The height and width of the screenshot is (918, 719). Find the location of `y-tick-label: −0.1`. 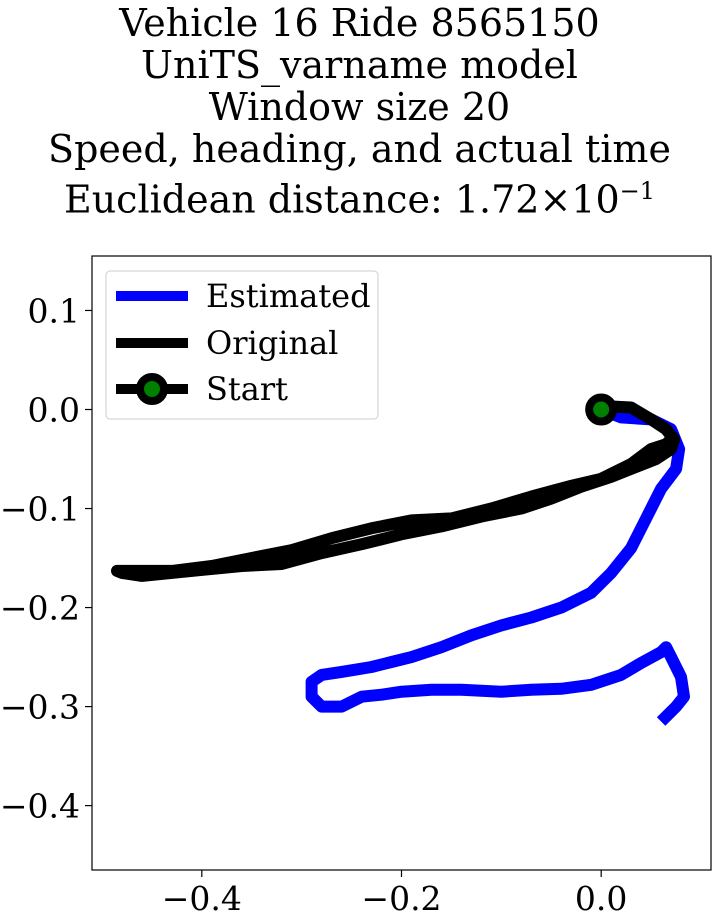

y-tick-label: −0.1 is located at coordinates (40, 509).